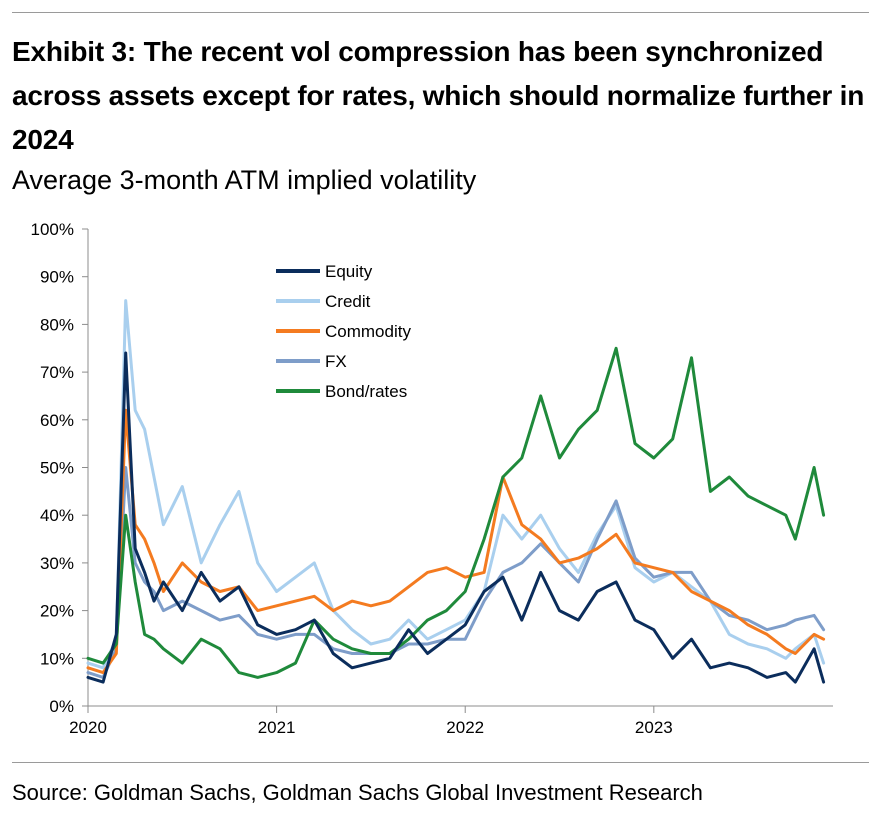 The image size is (893, 823). Describe the element at coordinates (465, 727) in the screenshot. I see `x-tick-label: 2022` at that location.